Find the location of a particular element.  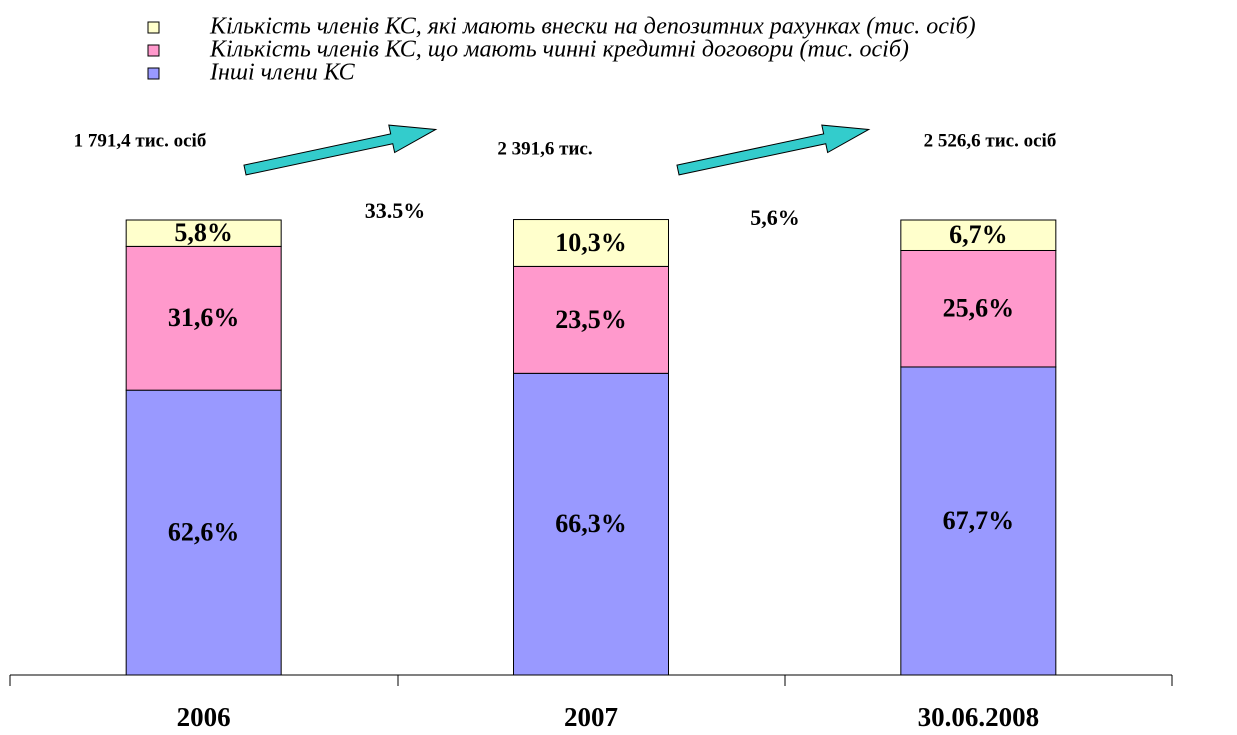

value-label: 25,6% is located at coordinates (979, 308).